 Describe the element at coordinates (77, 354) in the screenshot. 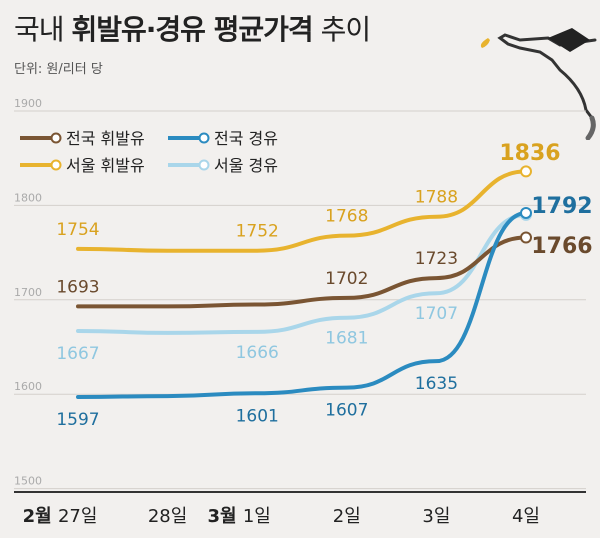

I see `data-label: 1667` at that location.